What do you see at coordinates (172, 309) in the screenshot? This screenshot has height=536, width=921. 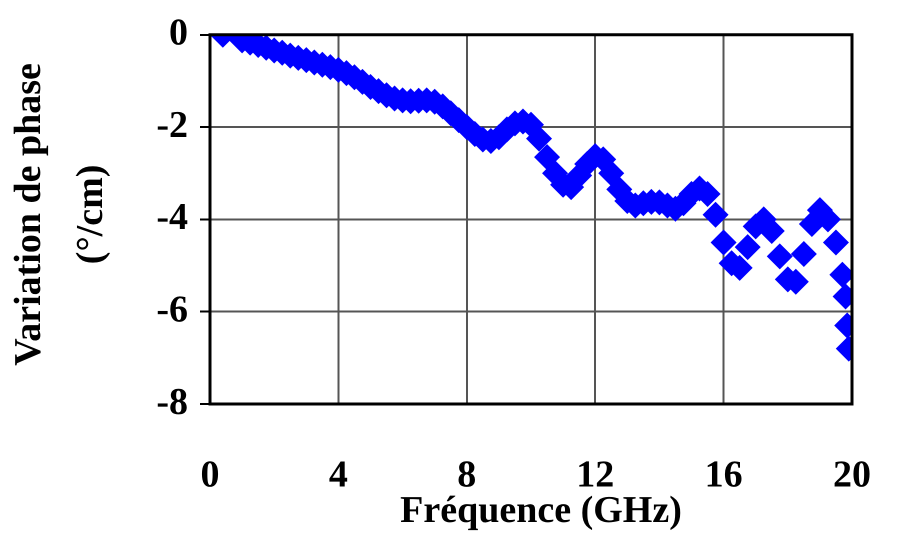 I see `y-tick-label: -6` at bounding box center [172, 309].